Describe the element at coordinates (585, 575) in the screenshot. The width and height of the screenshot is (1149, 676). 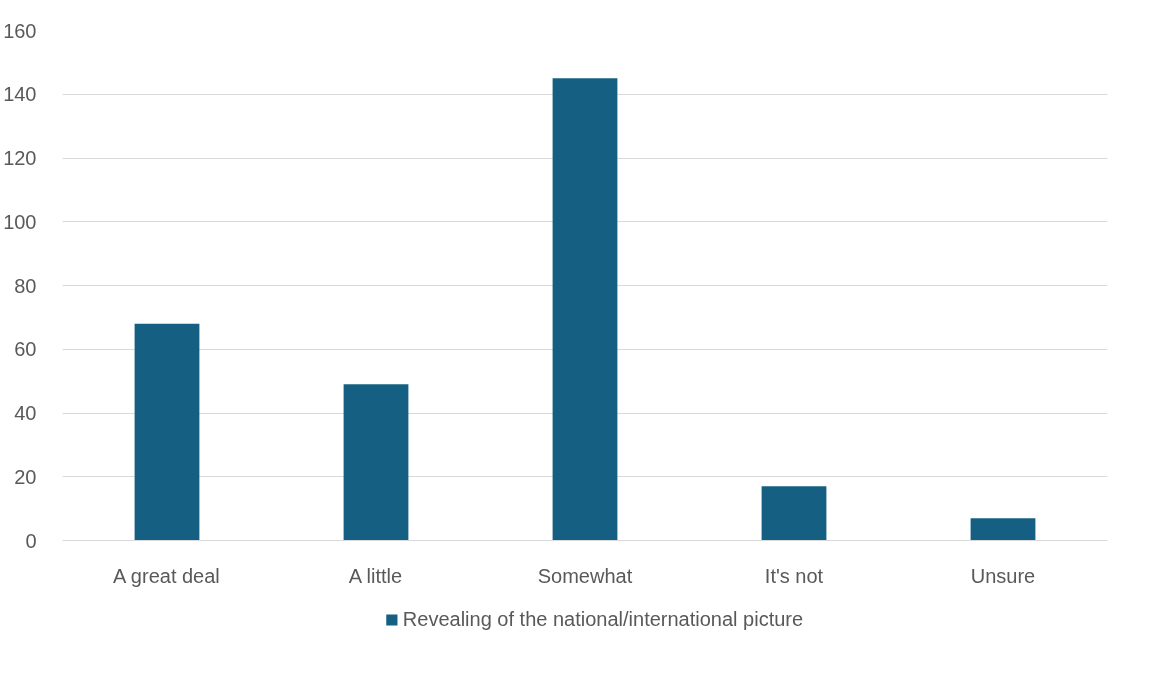
I see `x-tick-label: Somewhat` at that location.